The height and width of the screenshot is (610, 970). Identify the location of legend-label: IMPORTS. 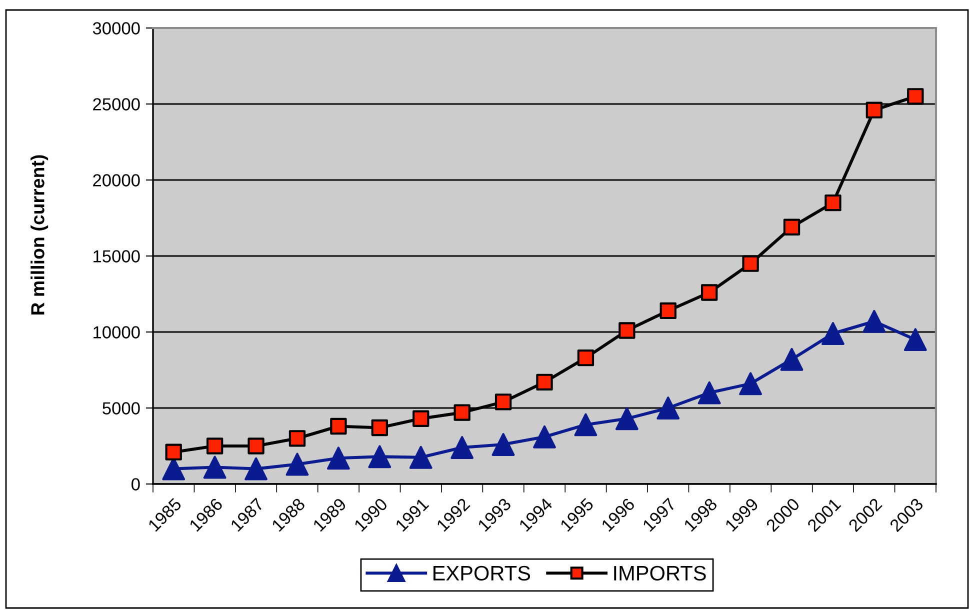
(660, 573).